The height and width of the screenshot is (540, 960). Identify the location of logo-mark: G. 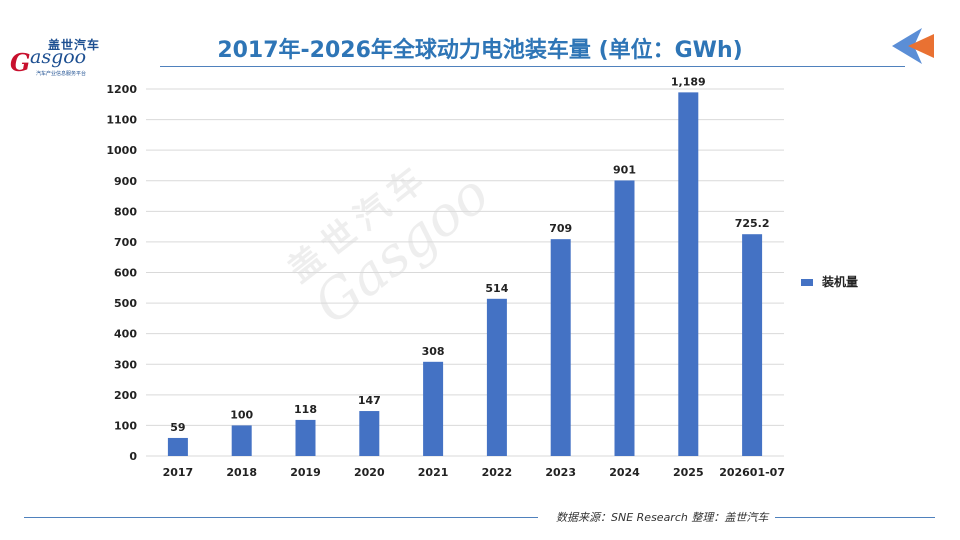
(20, 62).